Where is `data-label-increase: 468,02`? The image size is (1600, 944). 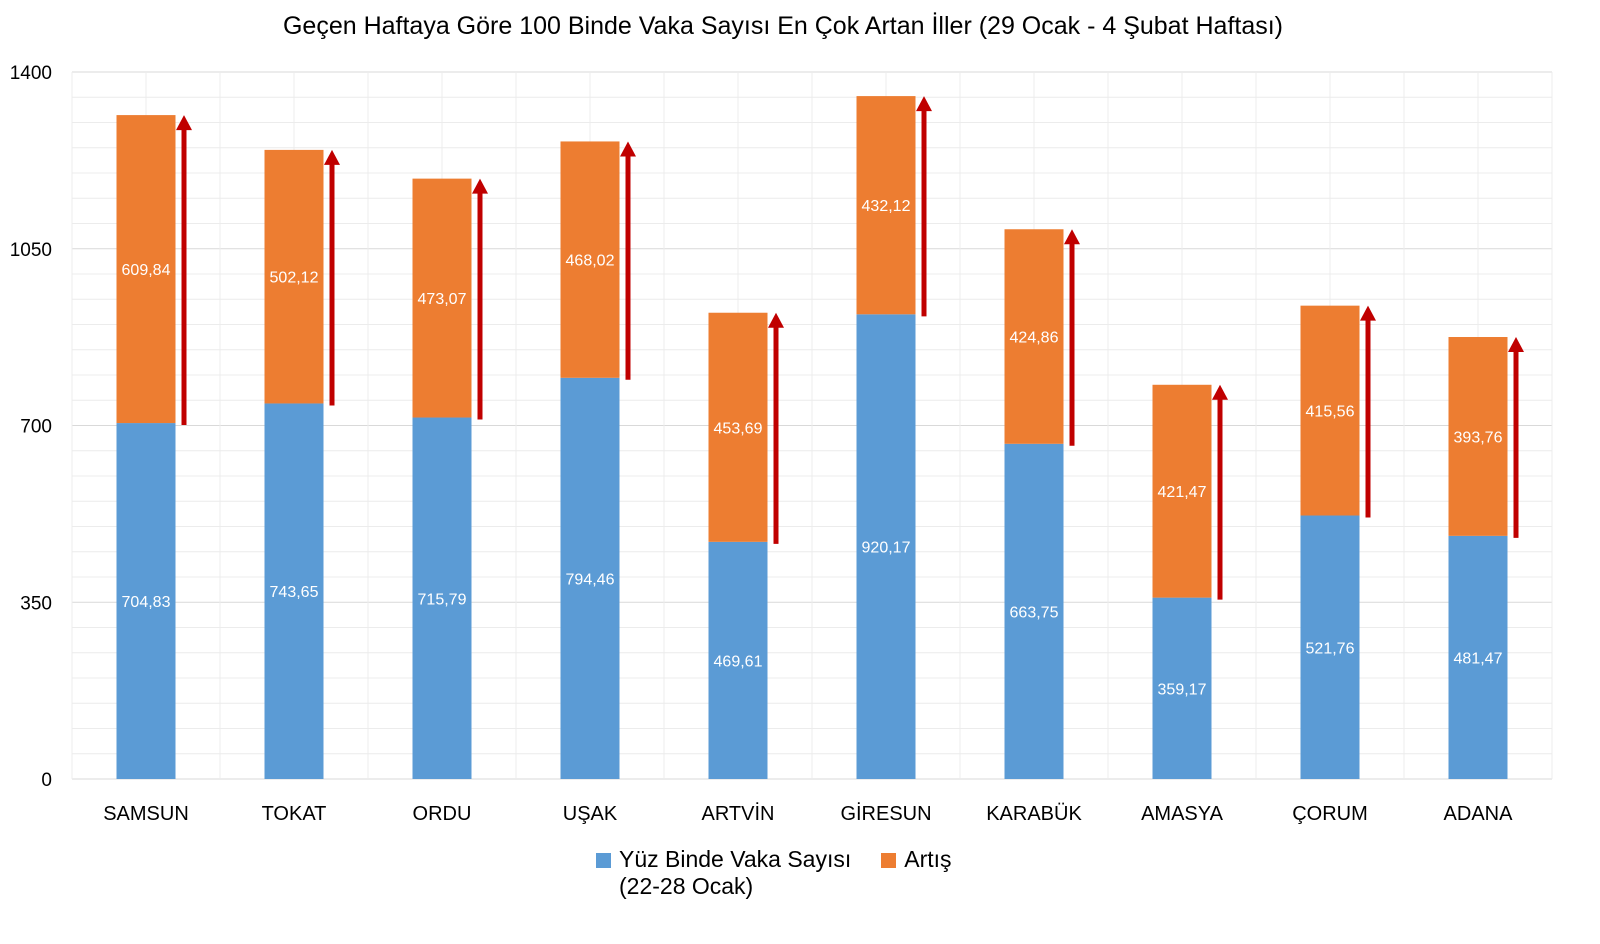 data-label-increase: 468,02 is located at coordinates (590, 261).